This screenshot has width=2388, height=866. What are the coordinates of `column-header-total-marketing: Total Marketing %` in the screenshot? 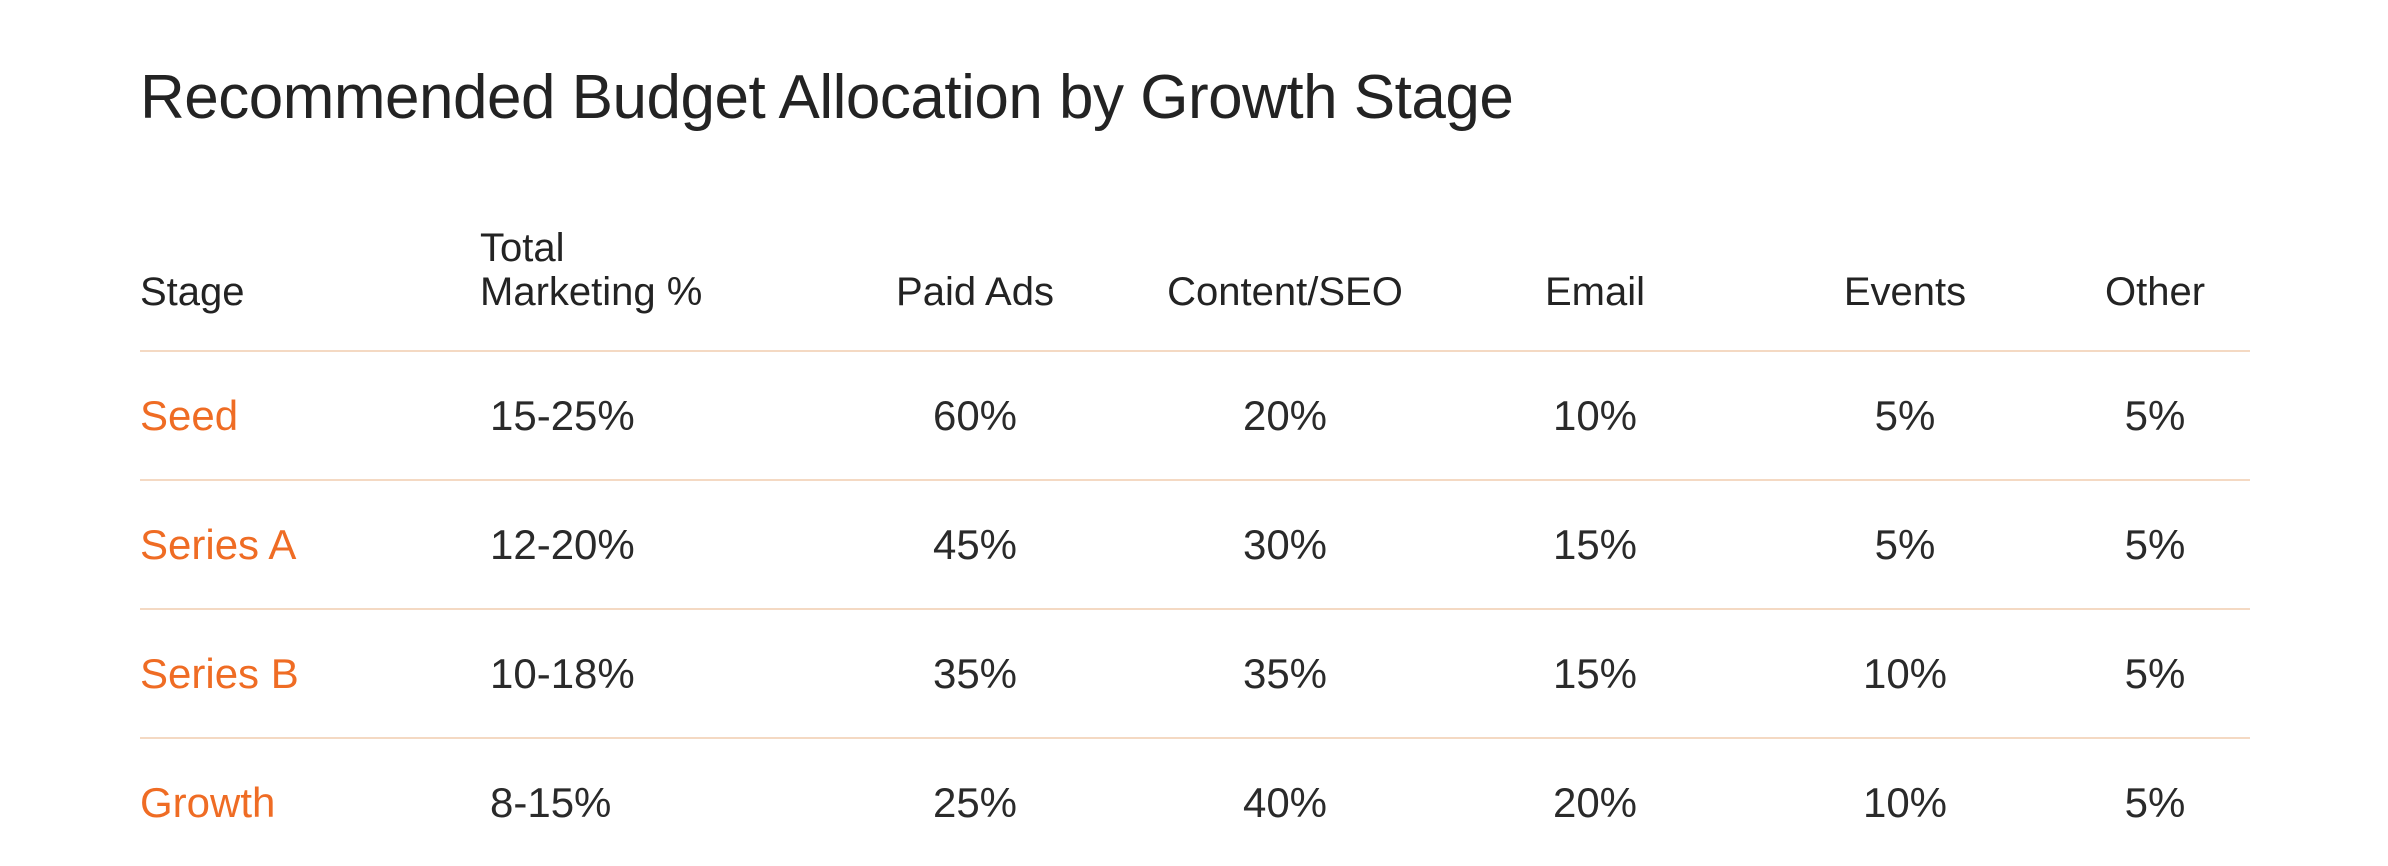 It's located at (650, 267).